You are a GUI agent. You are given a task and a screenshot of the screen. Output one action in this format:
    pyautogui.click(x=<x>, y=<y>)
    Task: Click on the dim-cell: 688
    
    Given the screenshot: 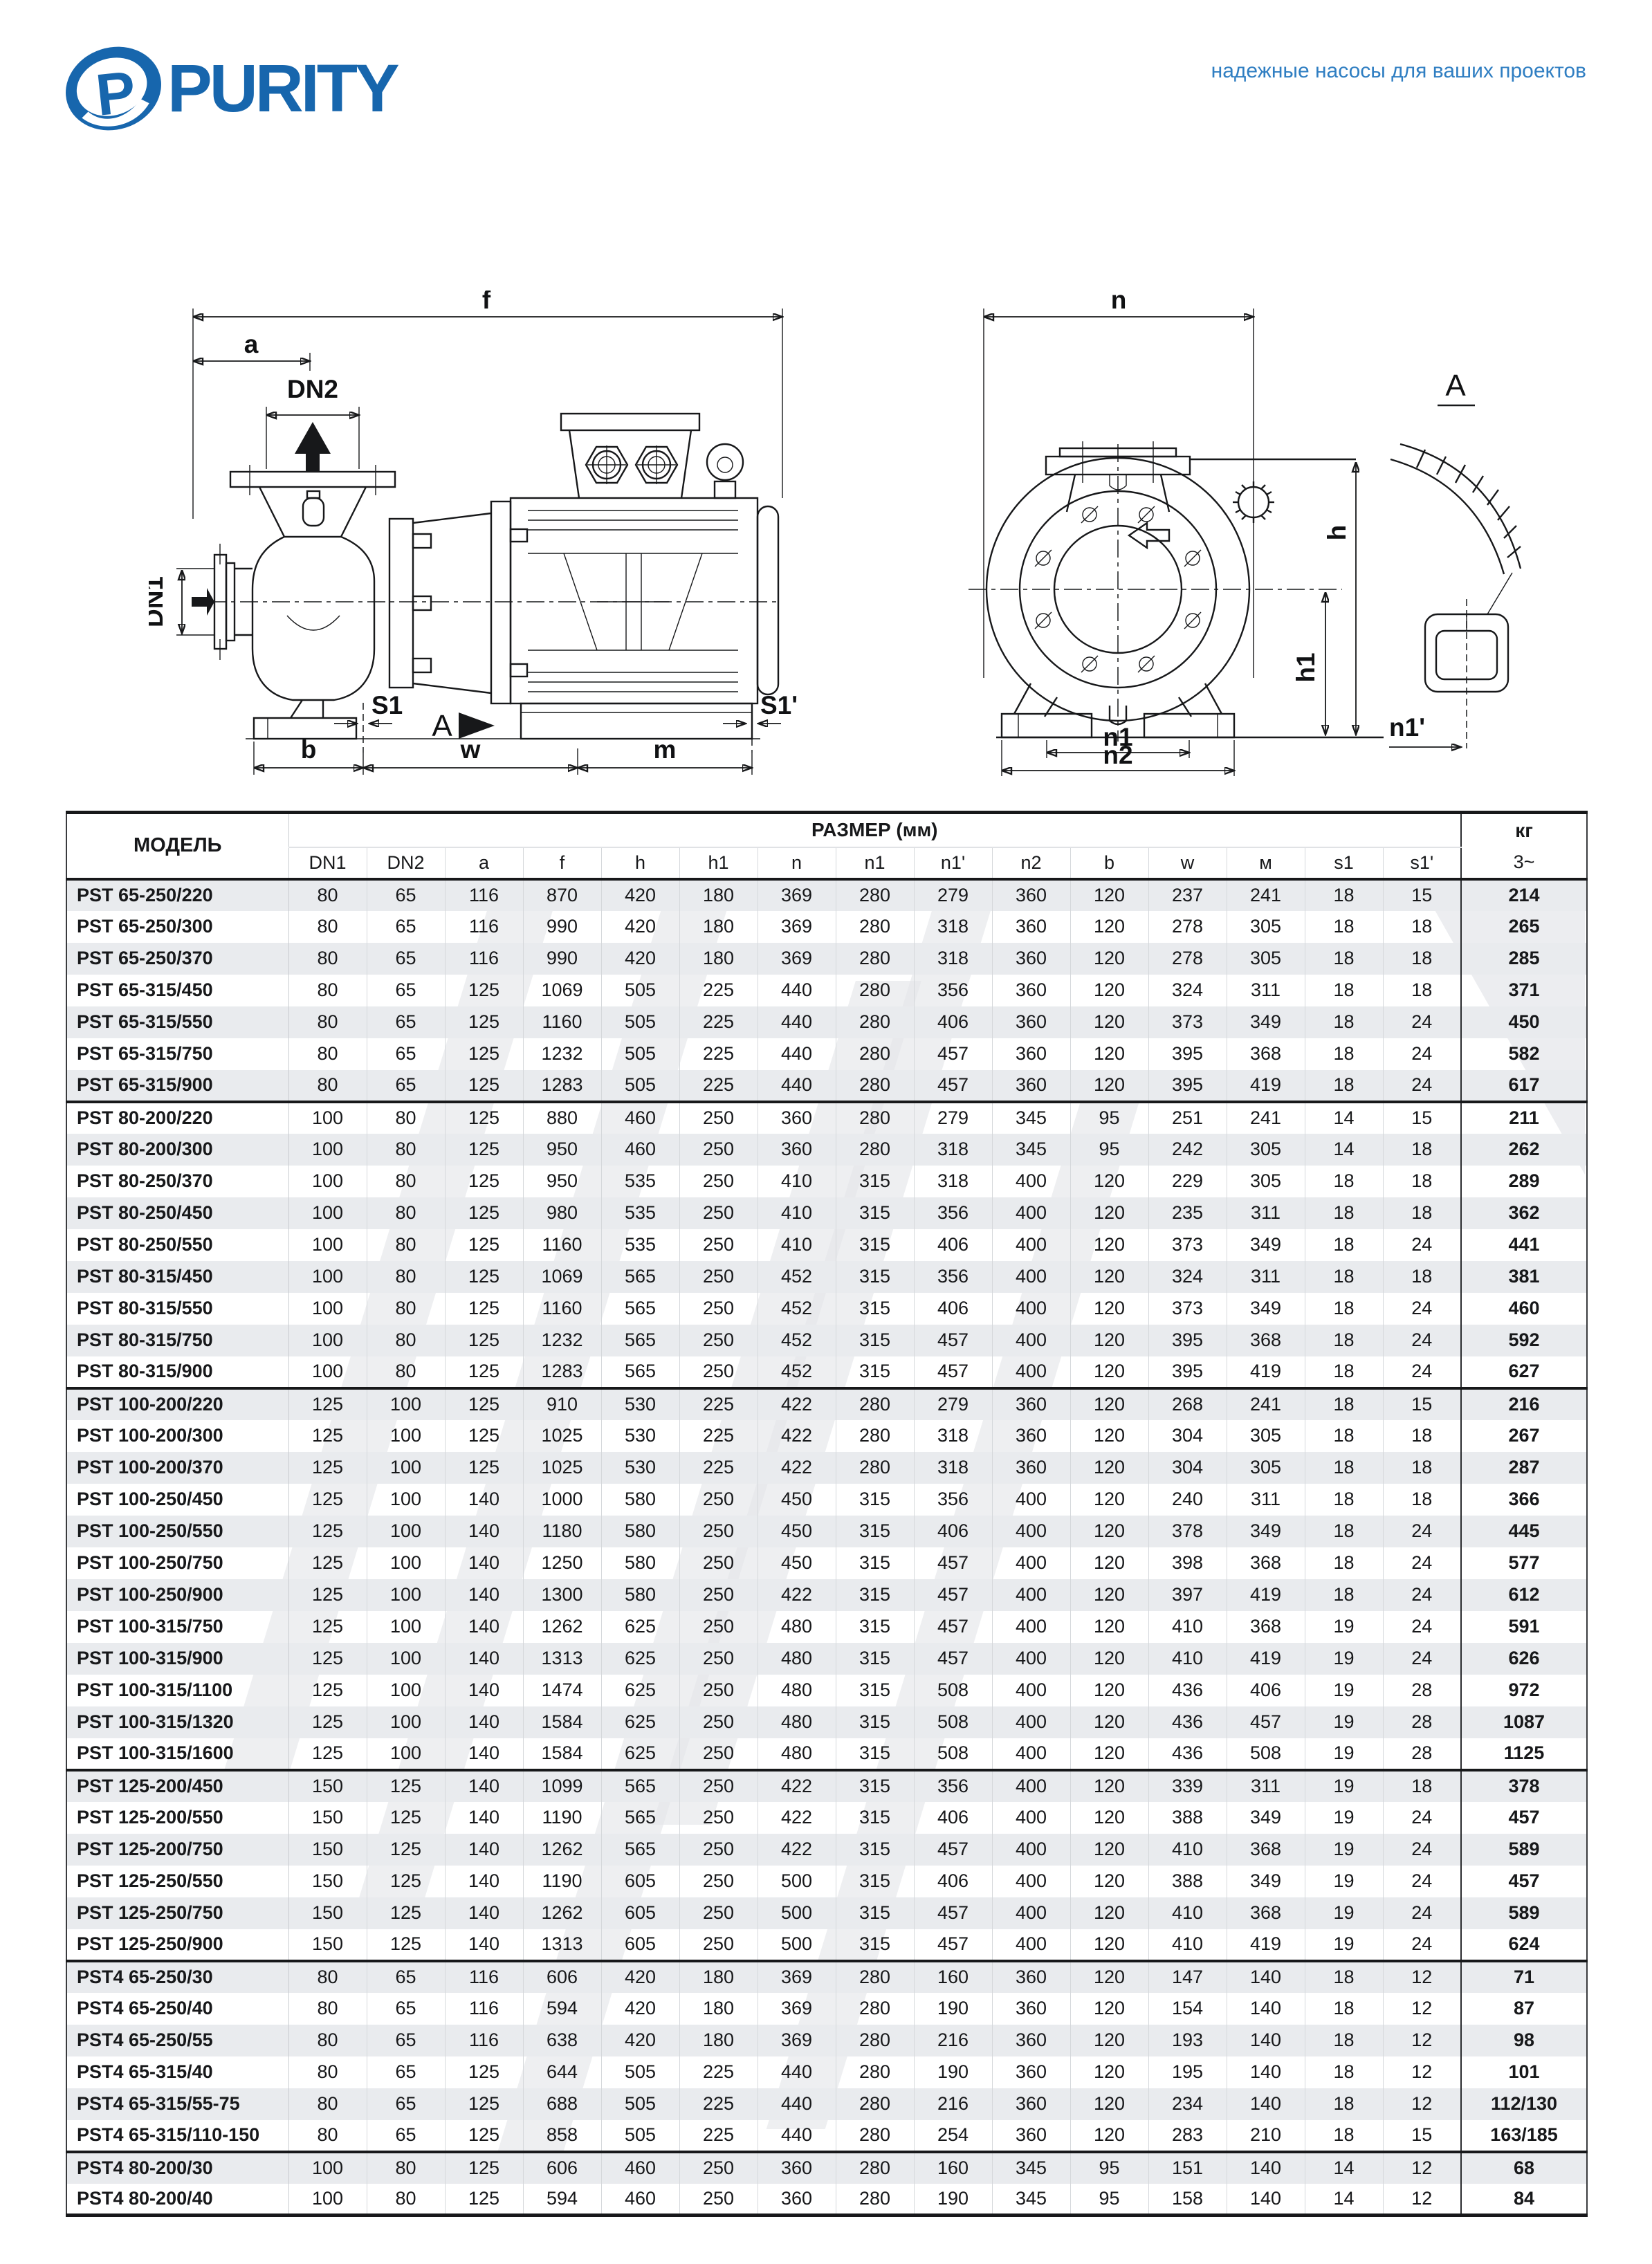 What is the action you would take?
    pyautogui.click(x=561, y=2104)
    